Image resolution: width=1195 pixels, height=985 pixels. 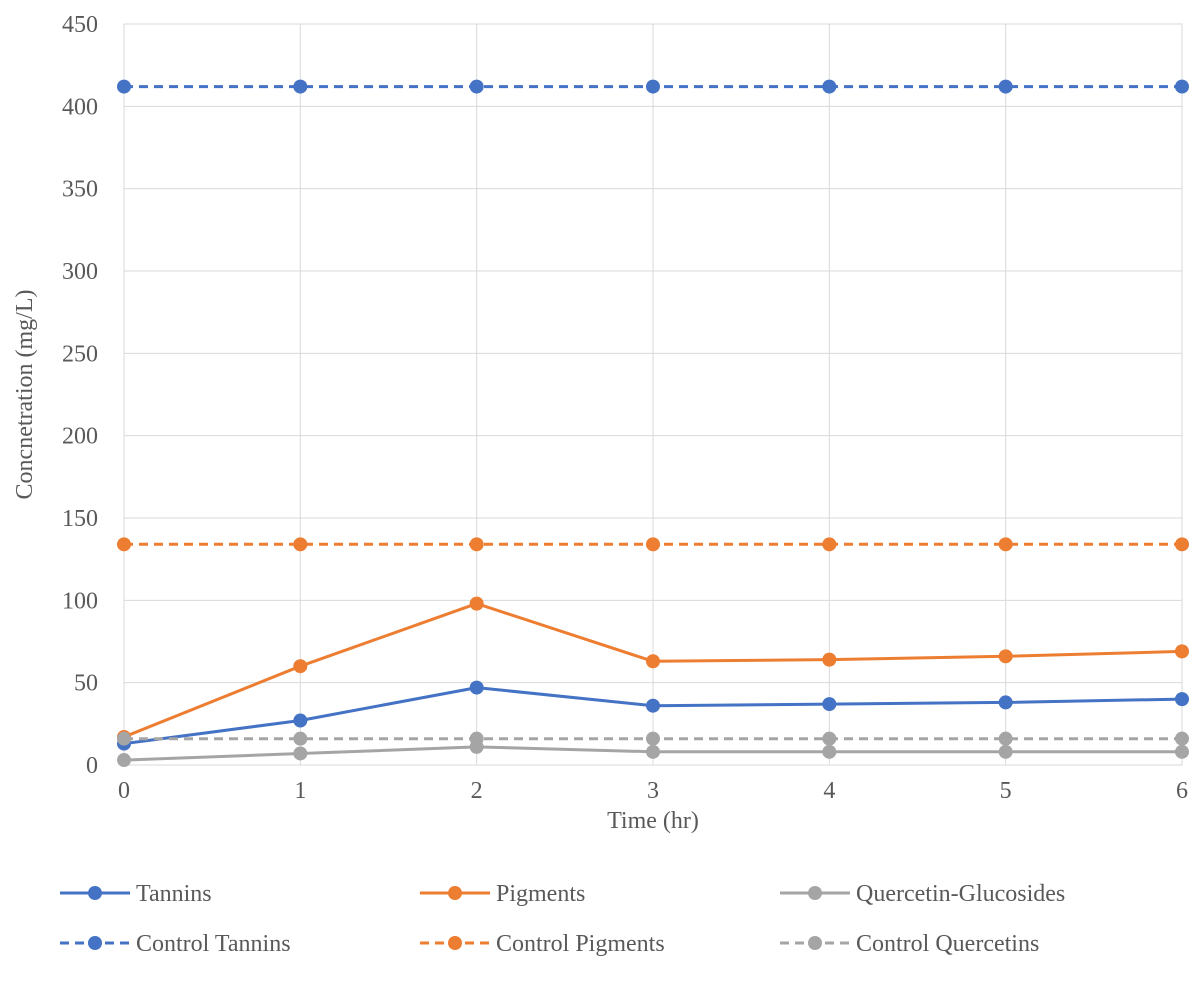 I want to click on y-tick-label: 150, so click(x=80, y=519).